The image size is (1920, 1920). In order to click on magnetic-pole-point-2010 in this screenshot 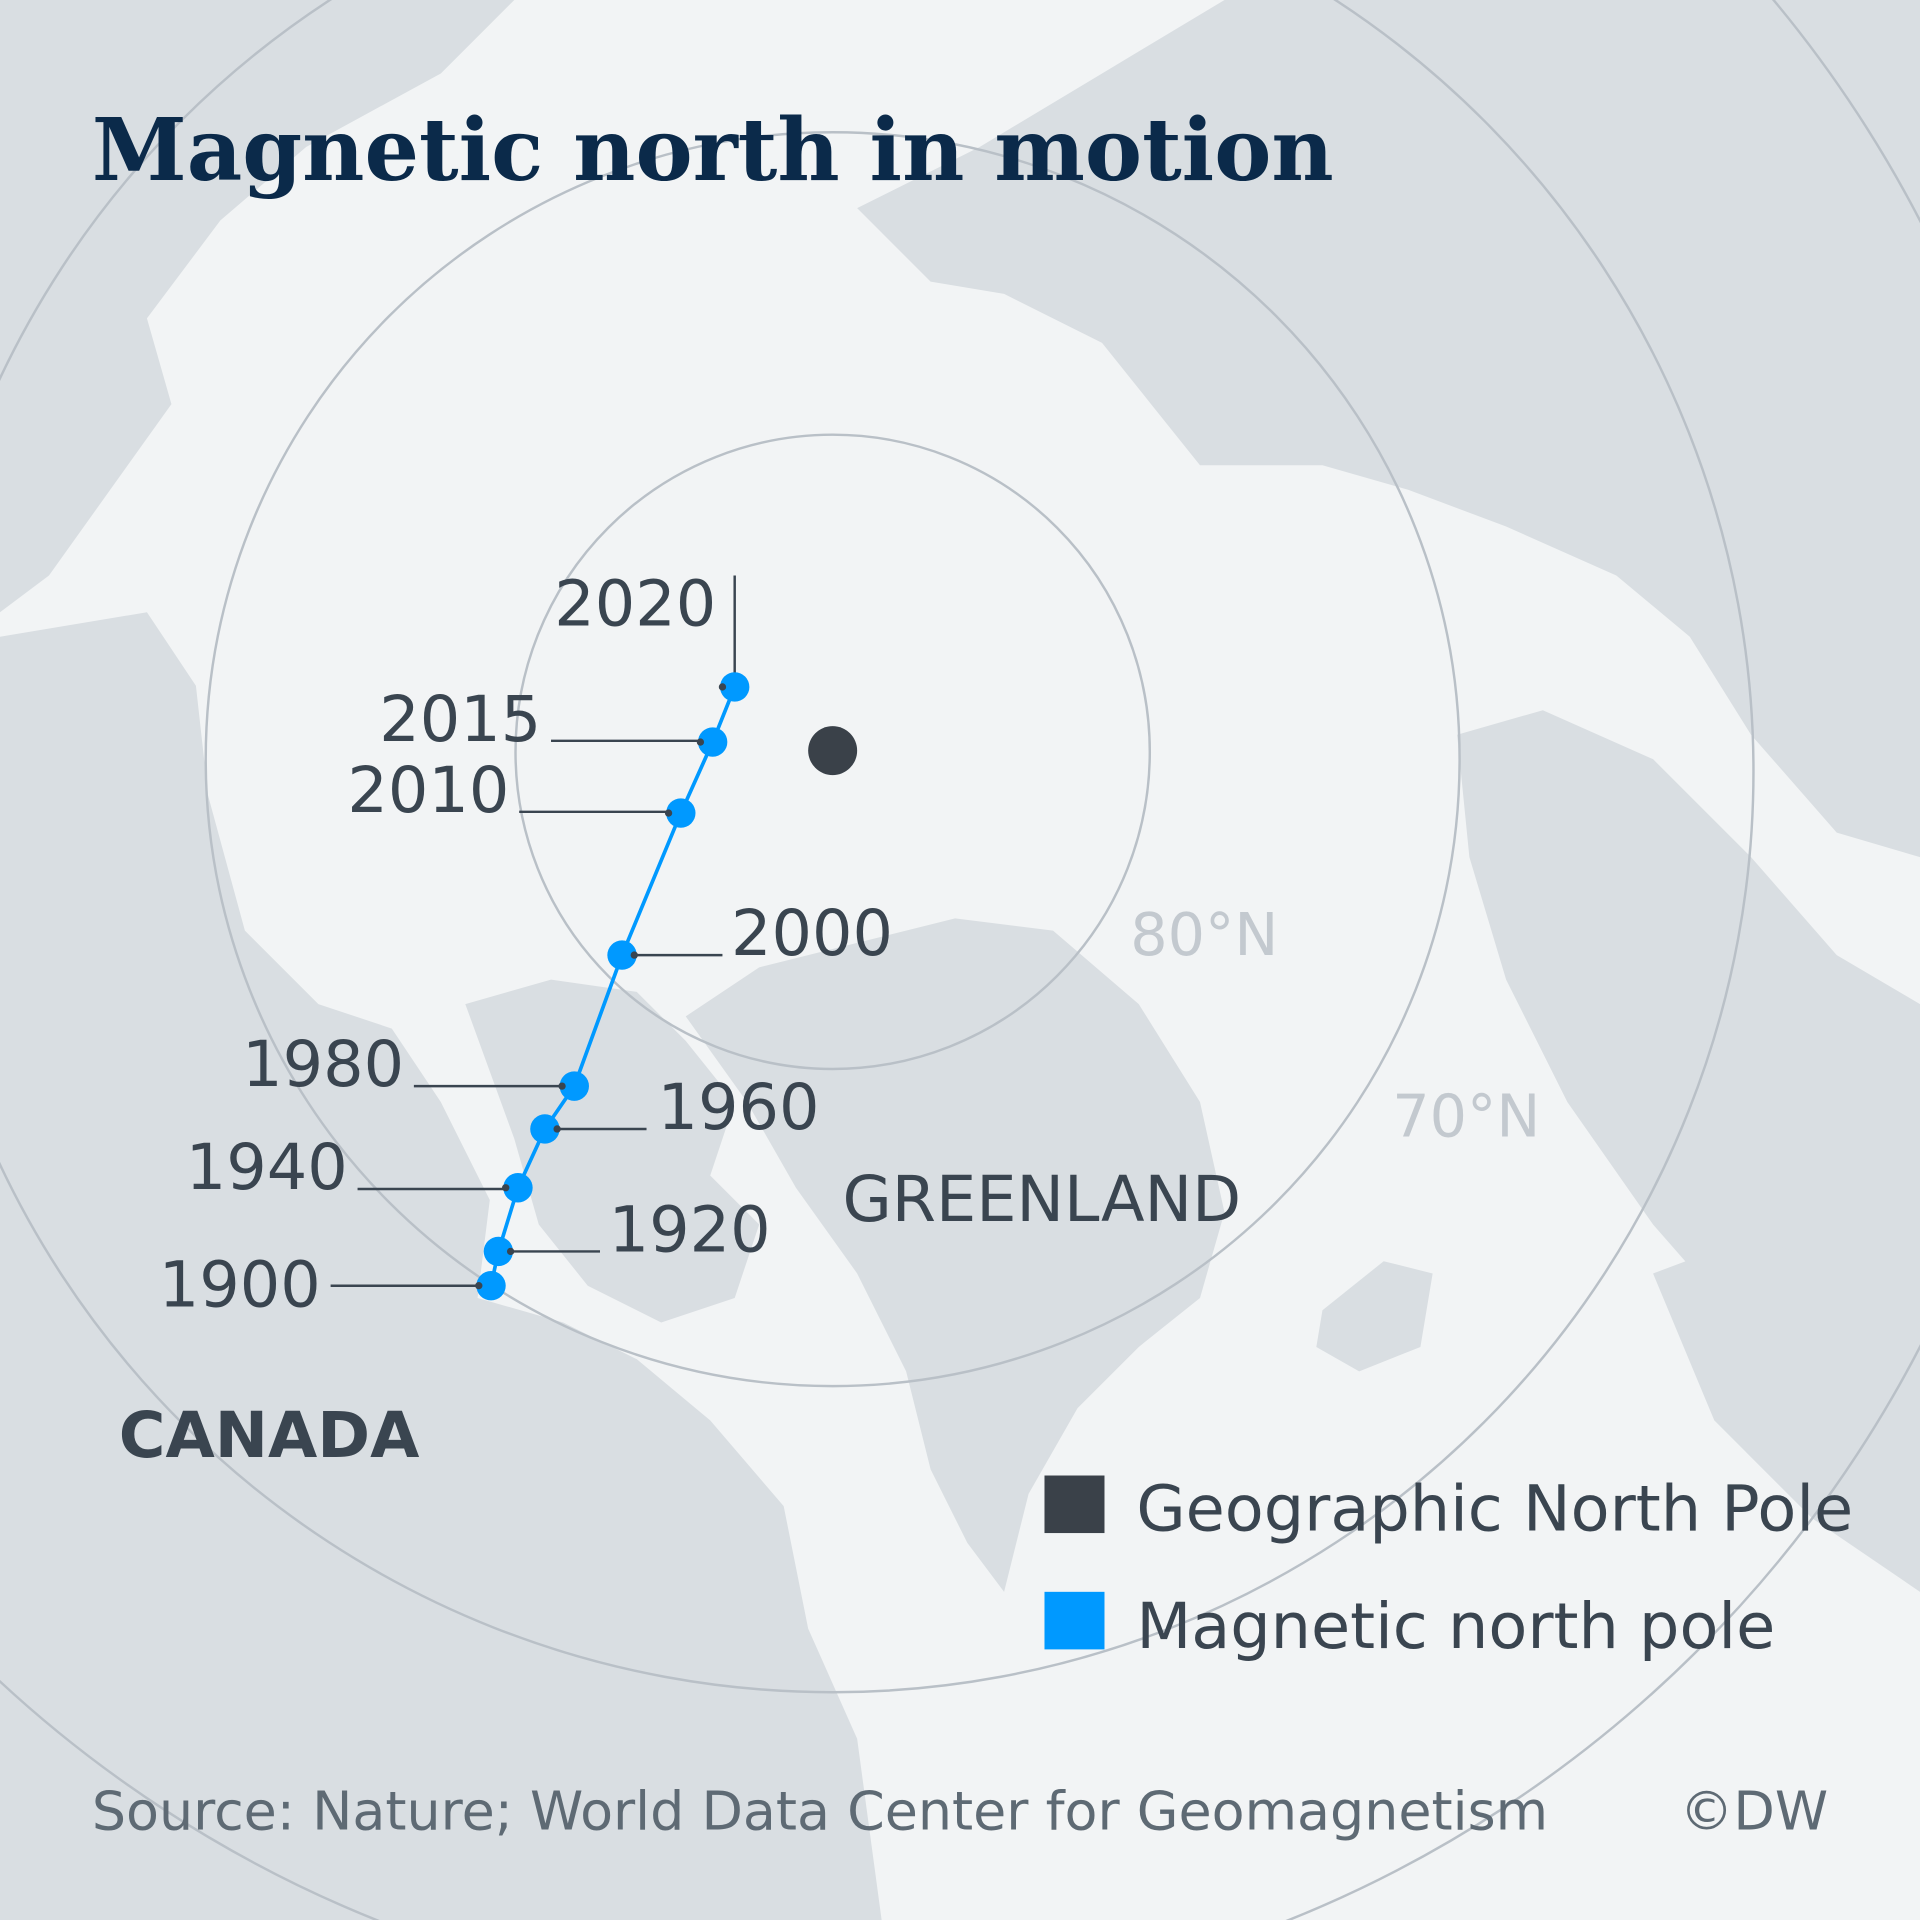, I will do `click(681, 813)`.